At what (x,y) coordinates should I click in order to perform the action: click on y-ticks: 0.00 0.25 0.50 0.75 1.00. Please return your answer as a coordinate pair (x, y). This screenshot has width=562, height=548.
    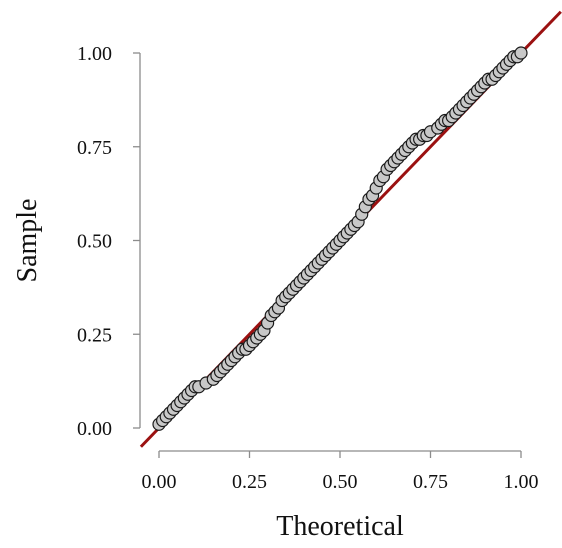
    Looking at the image, I should click on (108, 241).